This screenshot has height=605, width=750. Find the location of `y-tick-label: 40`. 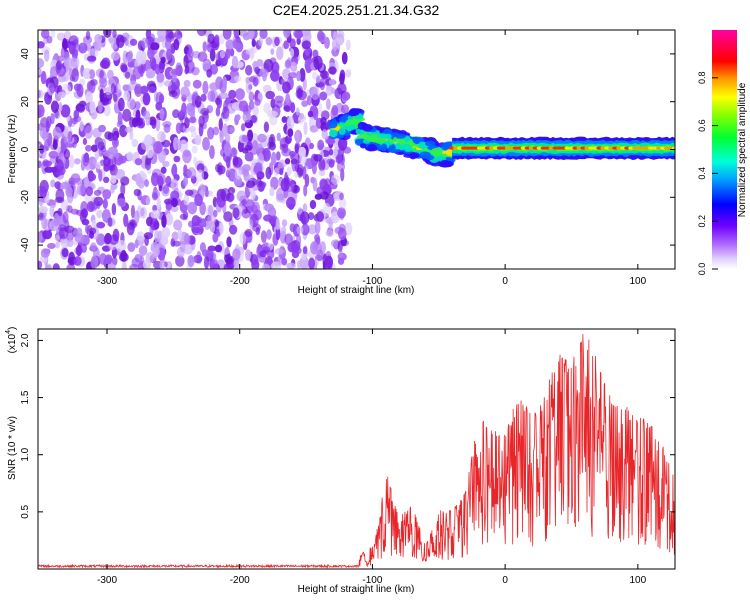

y-tick-label: 40 is located at coordinates (25, 54).